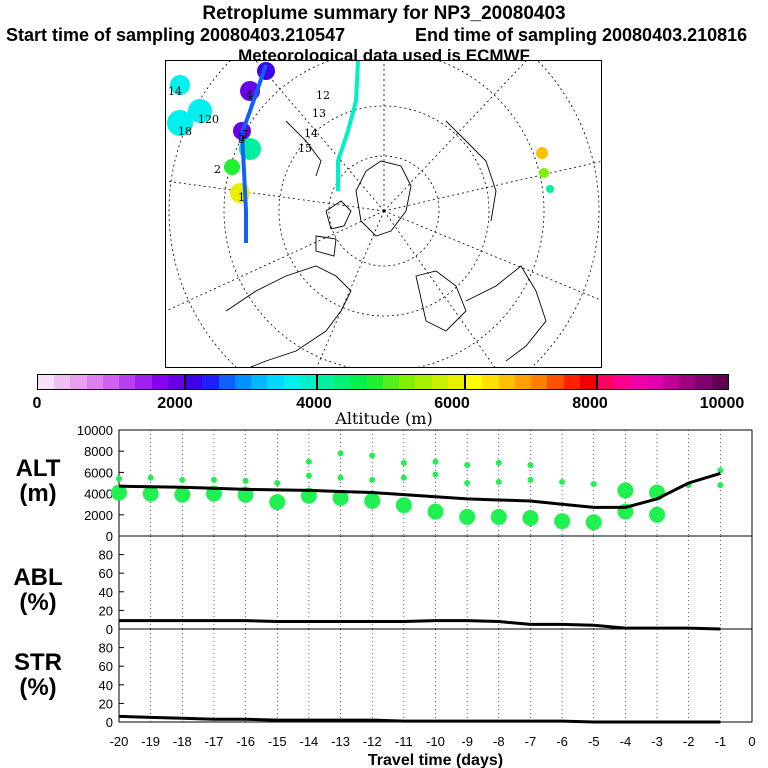  I want to click on map-day-label: 3, so click(241, 139).